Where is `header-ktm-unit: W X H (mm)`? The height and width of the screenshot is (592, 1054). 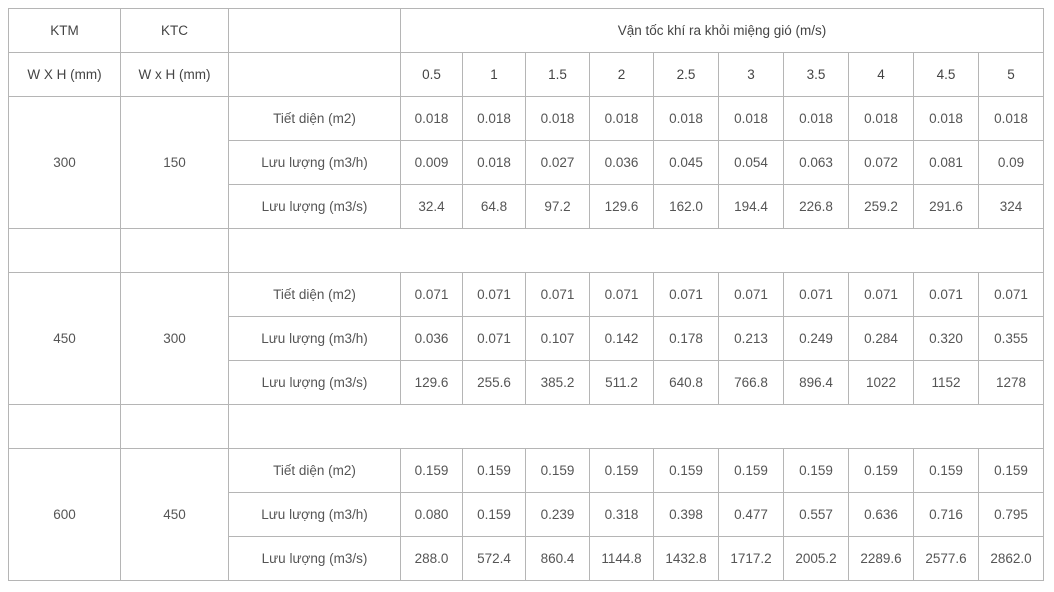 header-ktm-unit: W X H (mm) is located at coordinates (64, 74).